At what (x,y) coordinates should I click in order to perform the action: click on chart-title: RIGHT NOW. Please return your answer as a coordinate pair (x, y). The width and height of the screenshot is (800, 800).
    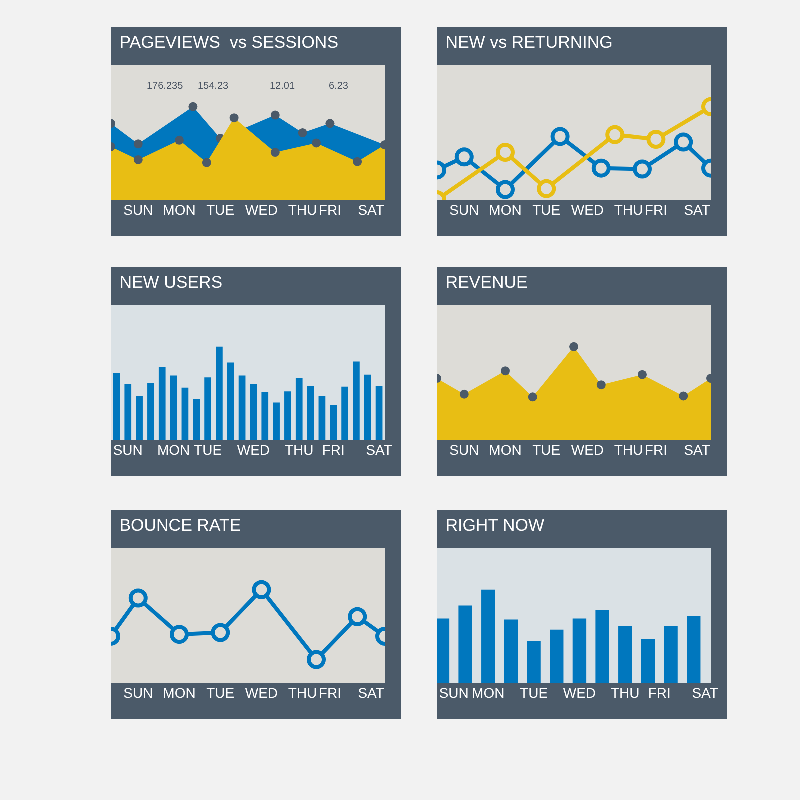
    Looking at the image, I should click on (495, 525).